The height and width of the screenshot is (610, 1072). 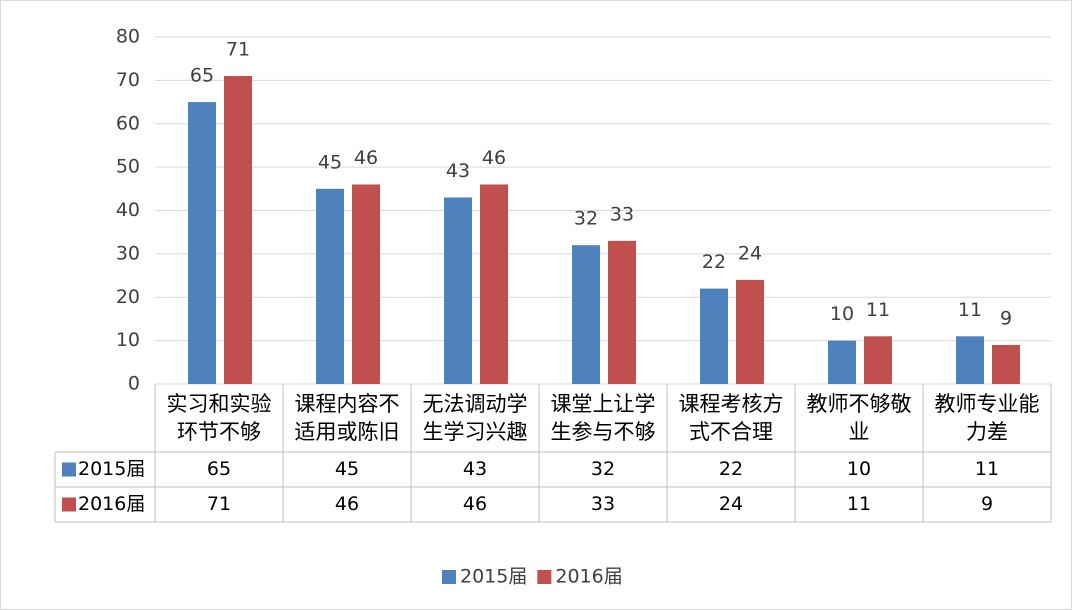 I want to click on legend-label: 2015届, so click(x=493, y=577).